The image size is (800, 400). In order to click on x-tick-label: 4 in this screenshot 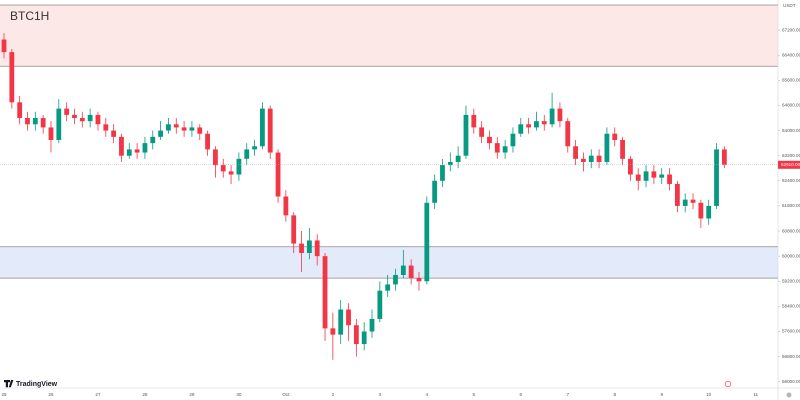, I will do `click(427, 394)`.